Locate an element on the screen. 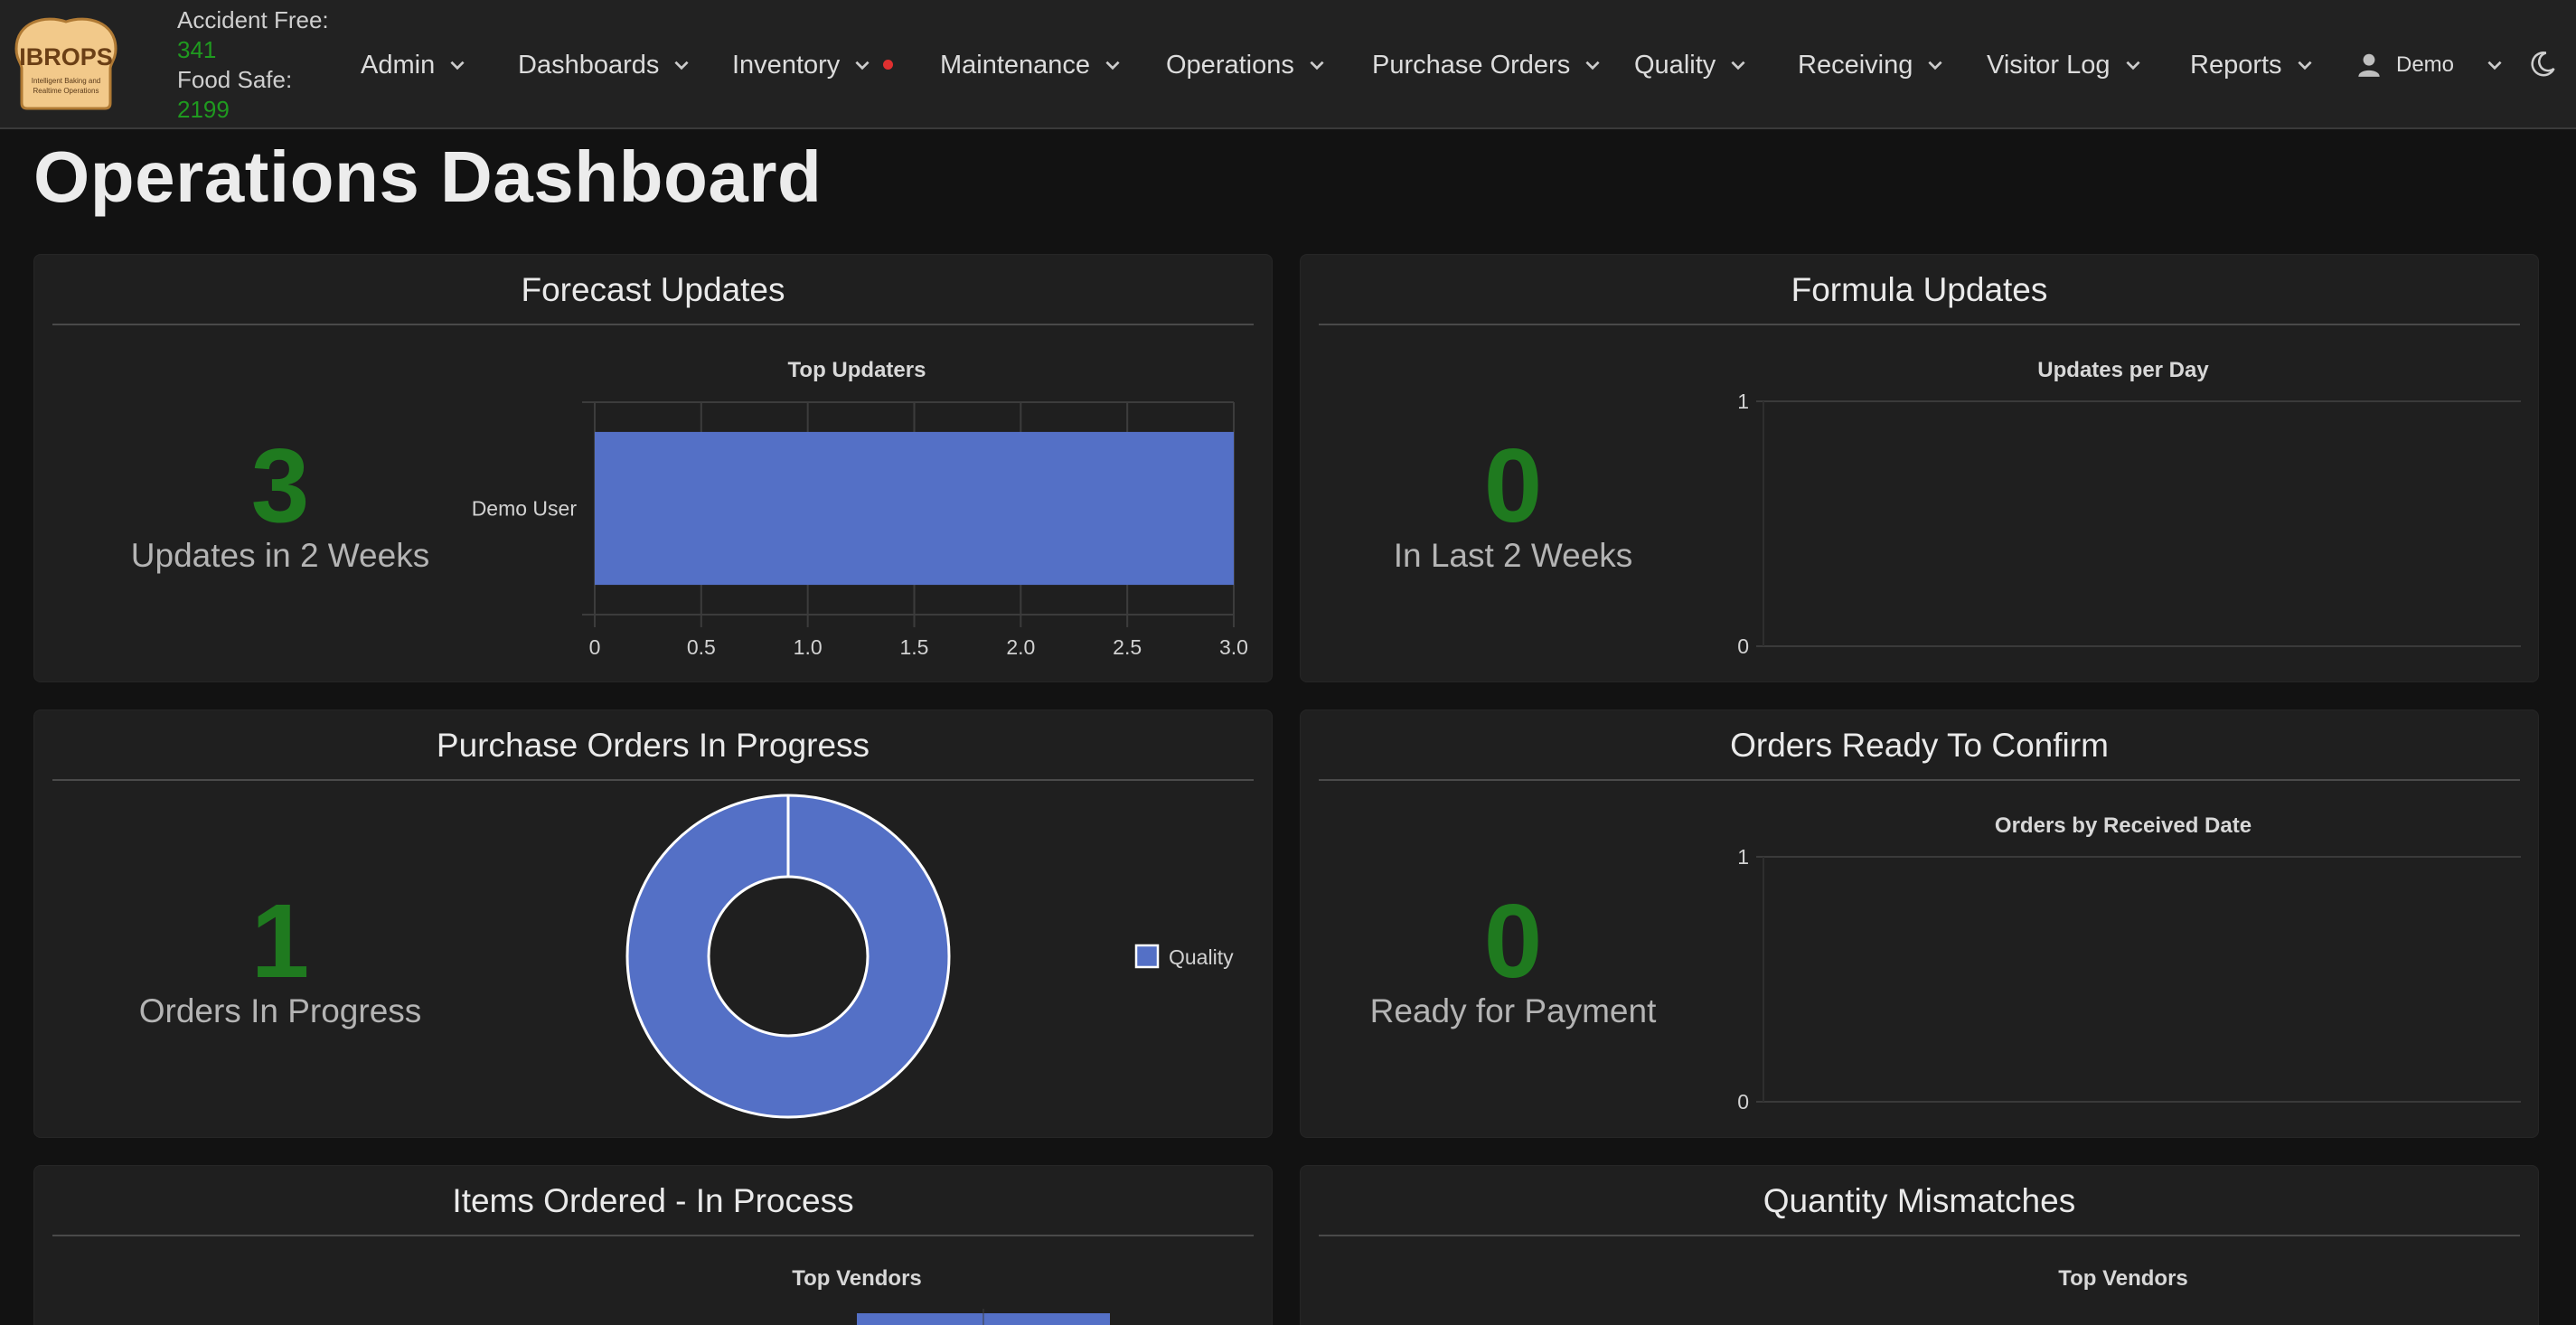 This screenshot has height=1325, width=2576. accident-free-value: 341 is located at coordinates (197, 49).